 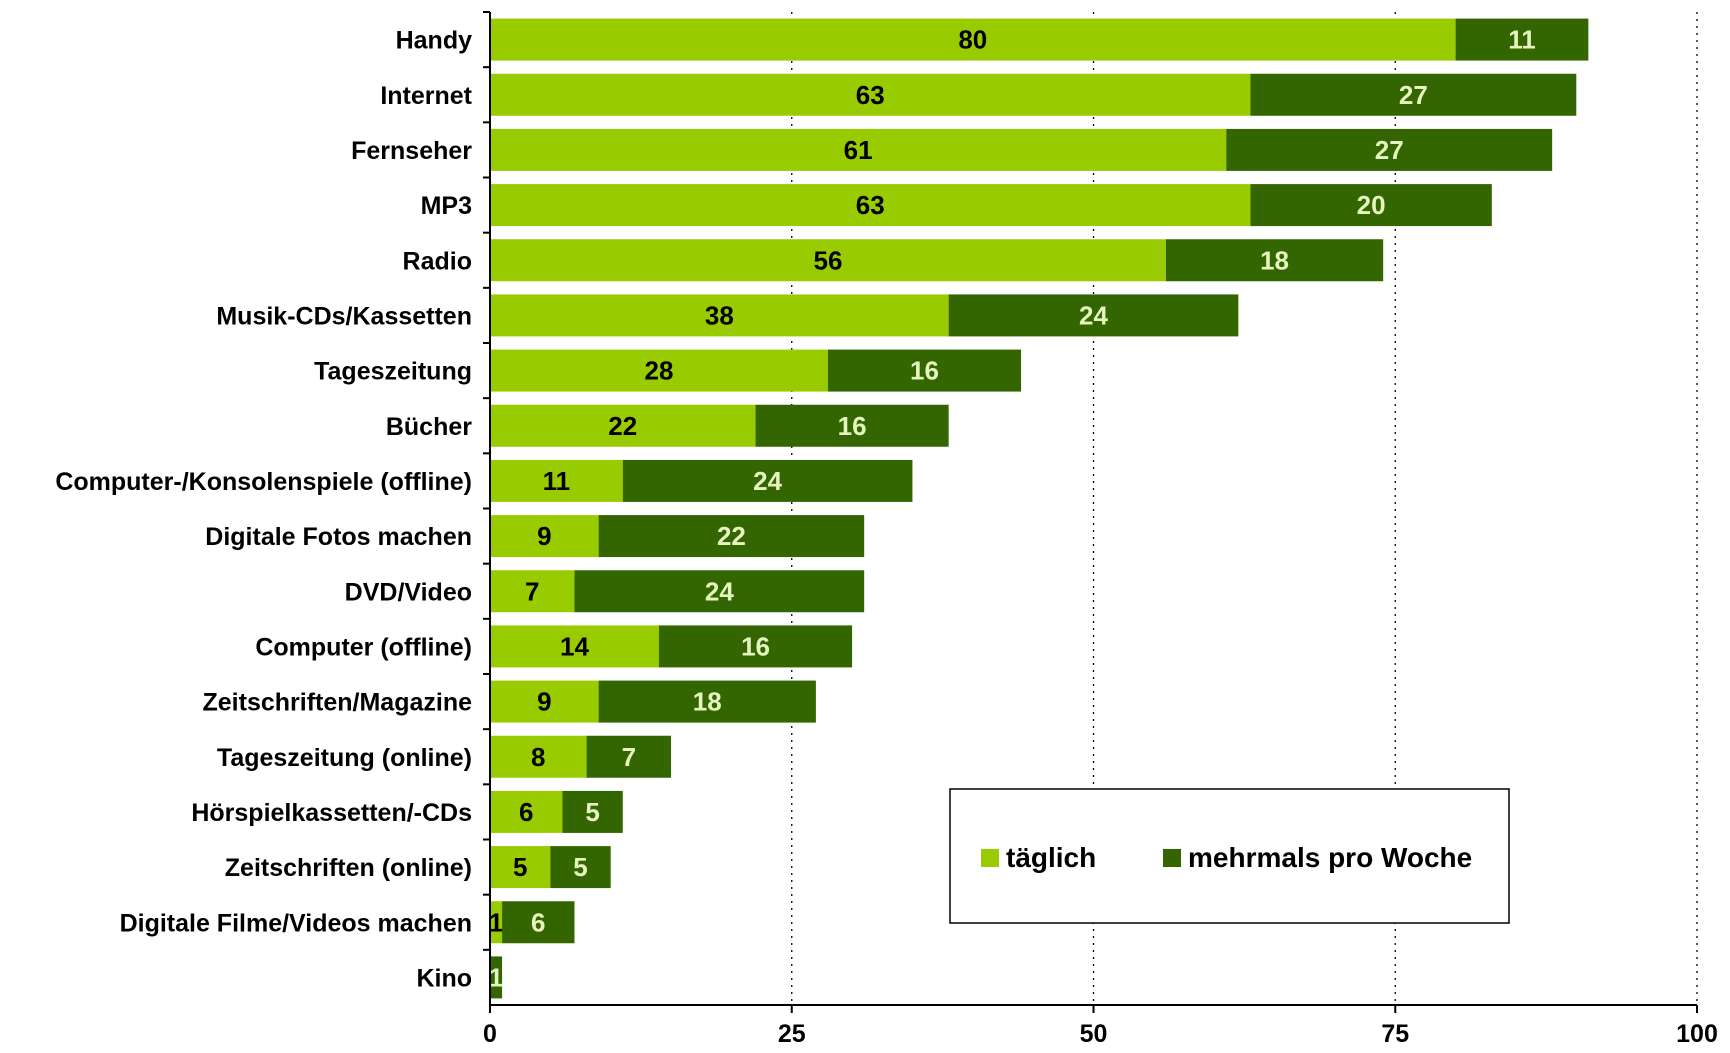 I want to click on data-label-bücher-series-0: 22, so click(x=622, y=426).